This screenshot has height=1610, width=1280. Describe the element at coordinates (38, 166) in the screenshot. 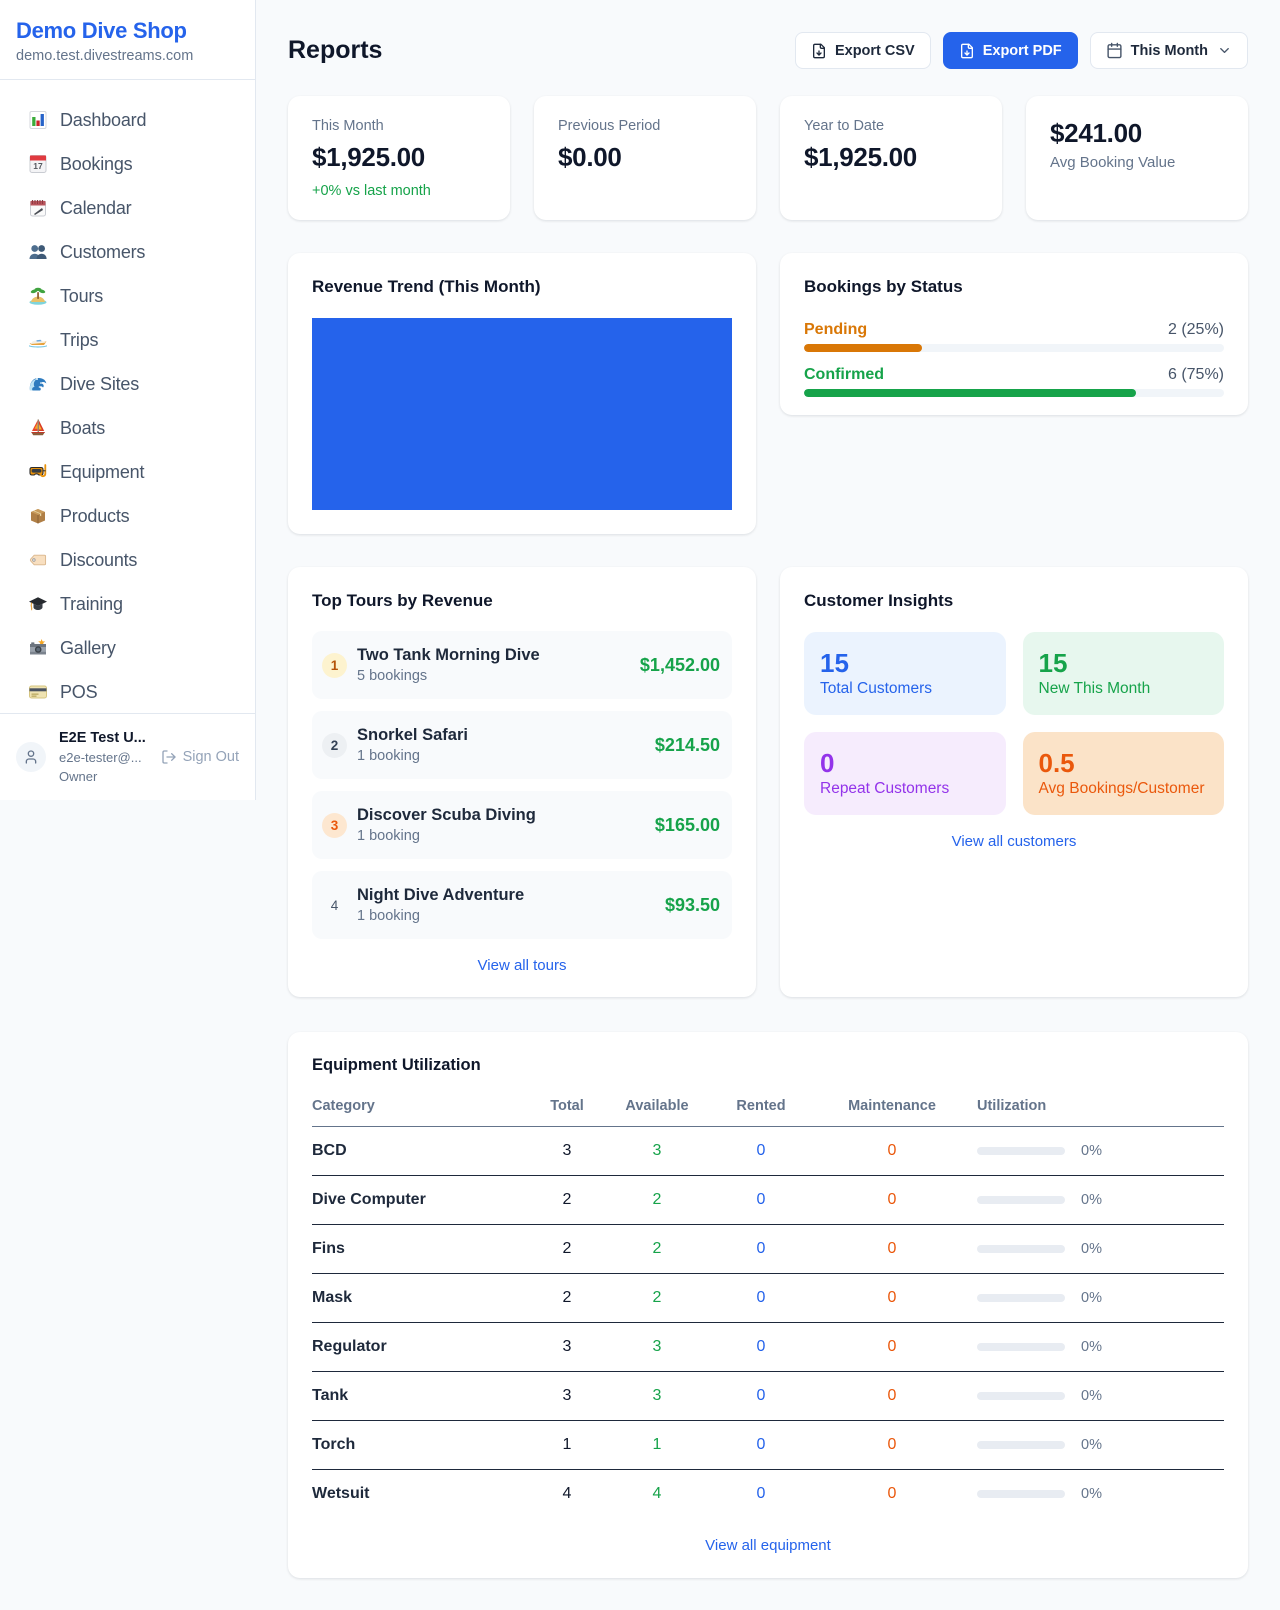

I see `svg-text: 17` at that location.